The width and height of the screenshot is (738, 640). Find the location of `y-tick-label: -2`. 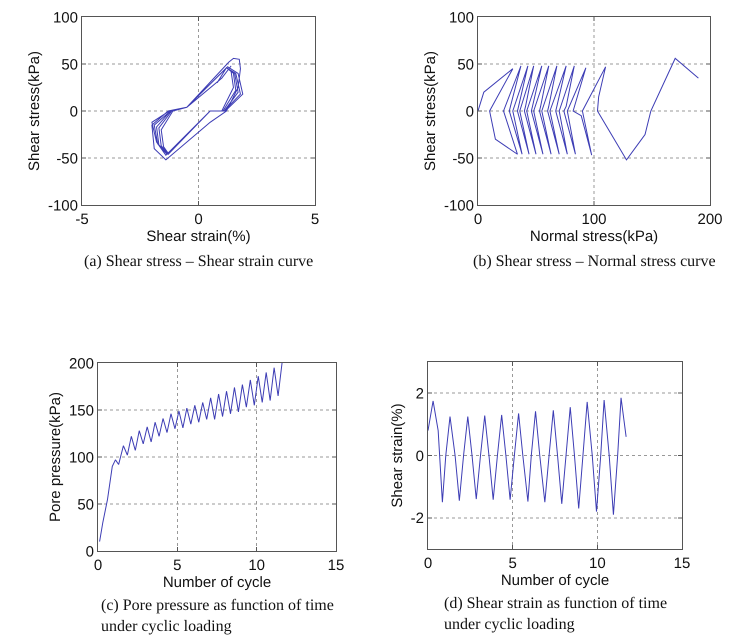

y-tick-label: -2 is located at coordinates (417, 519).